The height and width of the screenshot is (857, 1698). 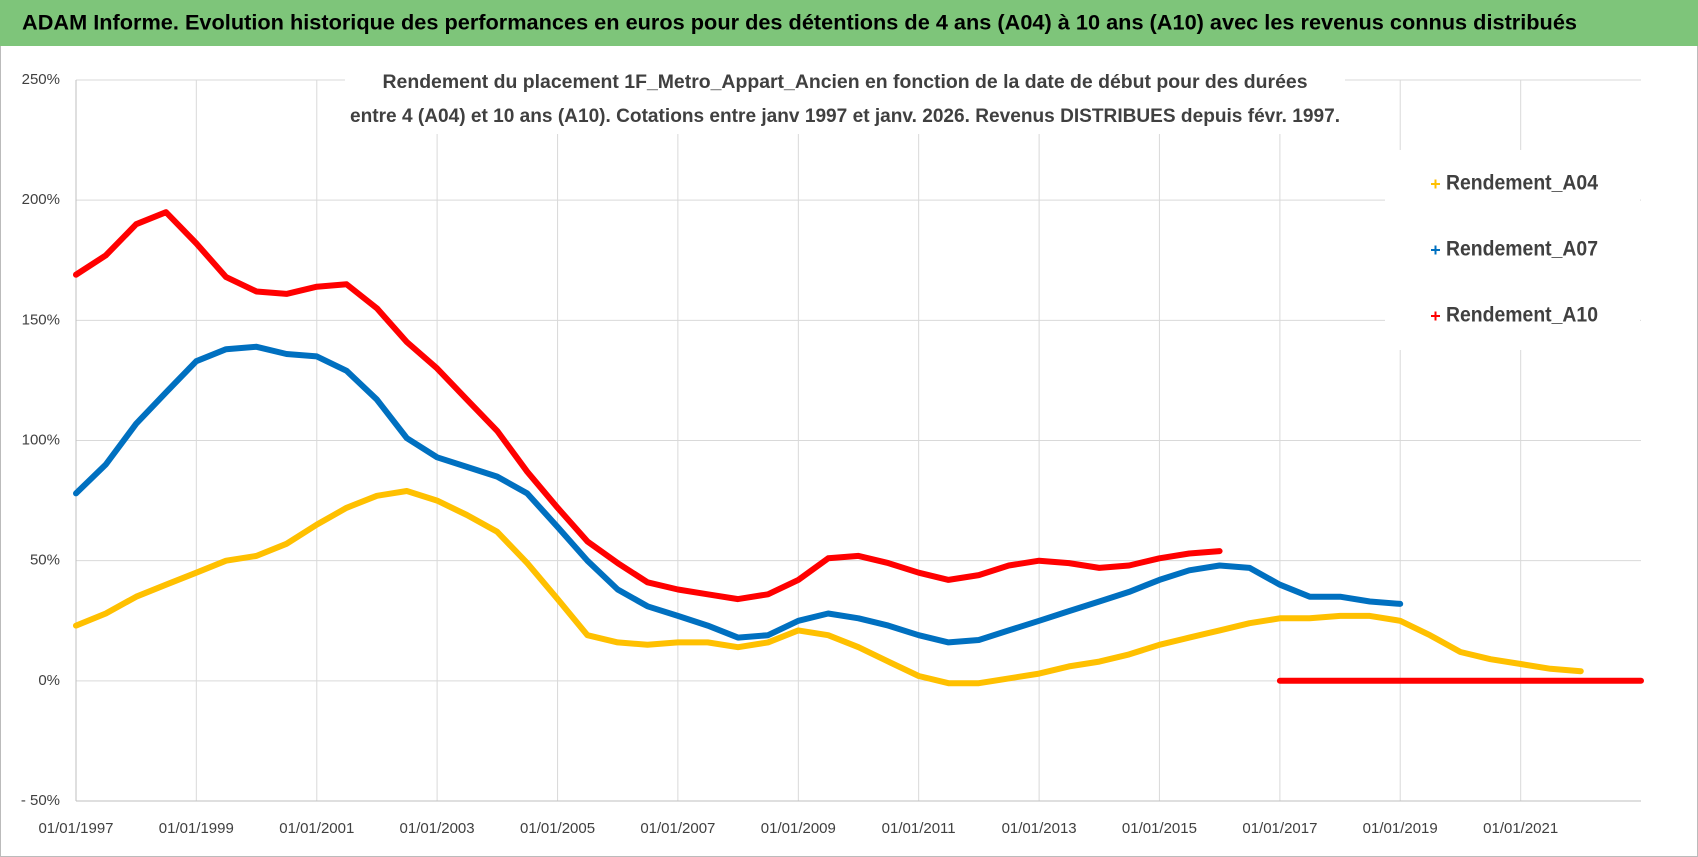 I want to click on x-tick-label: 01/01/2013, so click(x=1039, y=828).